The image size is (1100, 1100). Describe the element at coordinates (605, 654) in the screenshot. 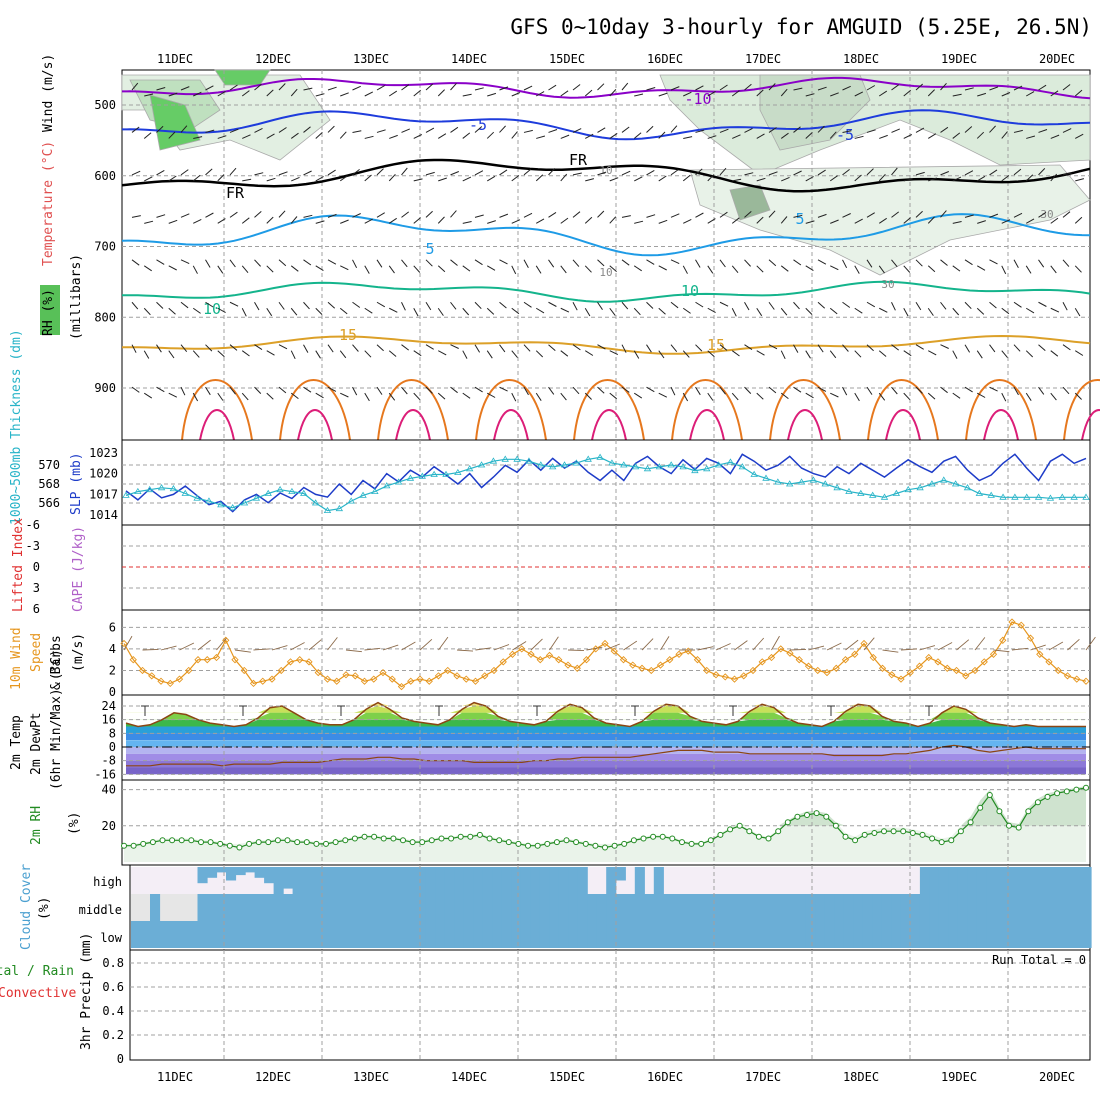

I see `wind-speed-line` at that location.